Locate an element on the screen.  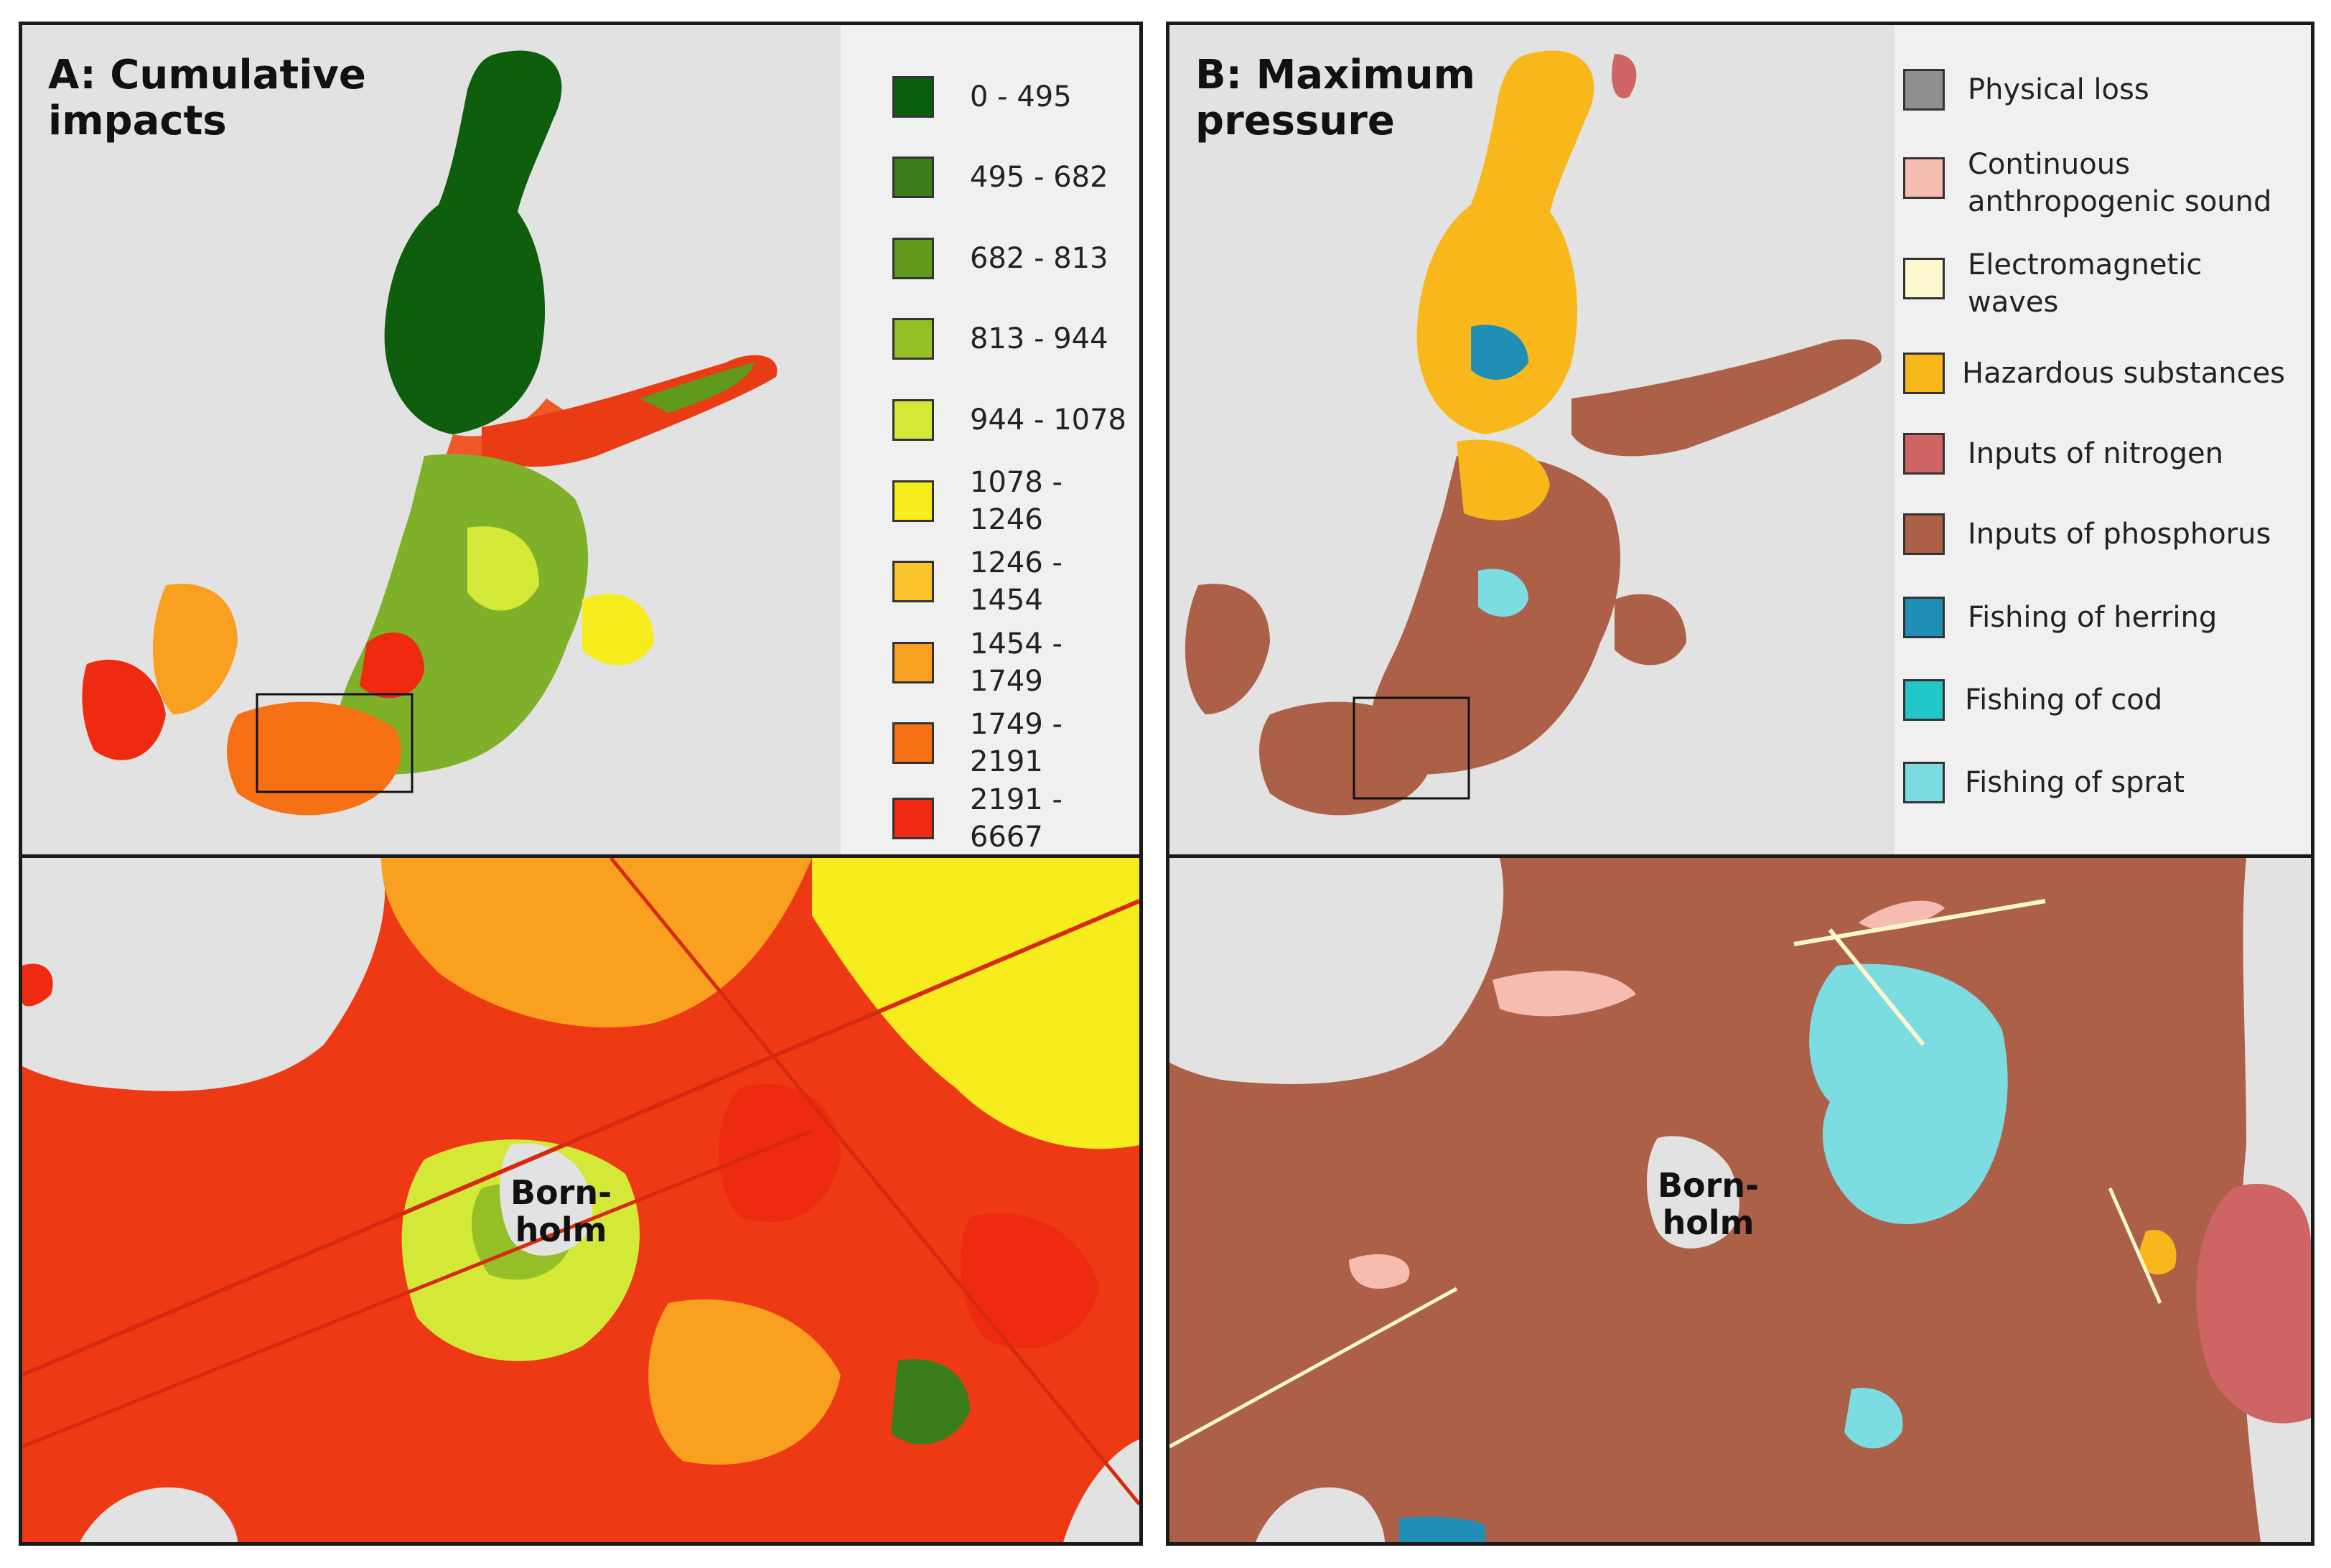
inset-locator-box is located at coordinates (335, 743).